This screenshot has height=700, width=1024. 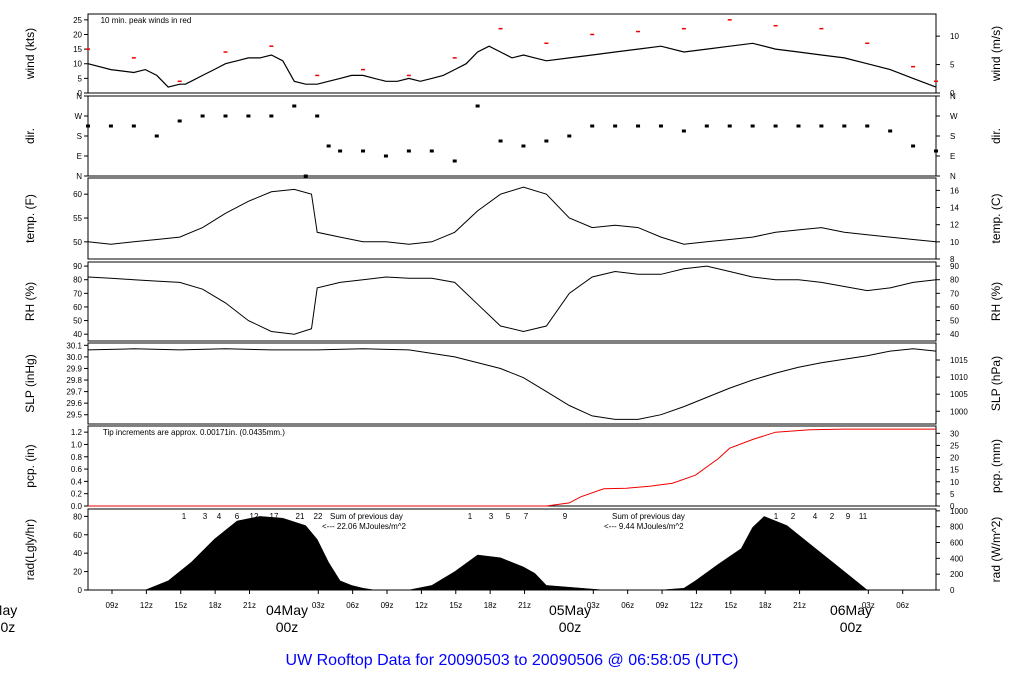 What do you see at coordinates (570, 610) in the screenshot?
I see `day-label-date: 05May` at bounding box center [570, 610].